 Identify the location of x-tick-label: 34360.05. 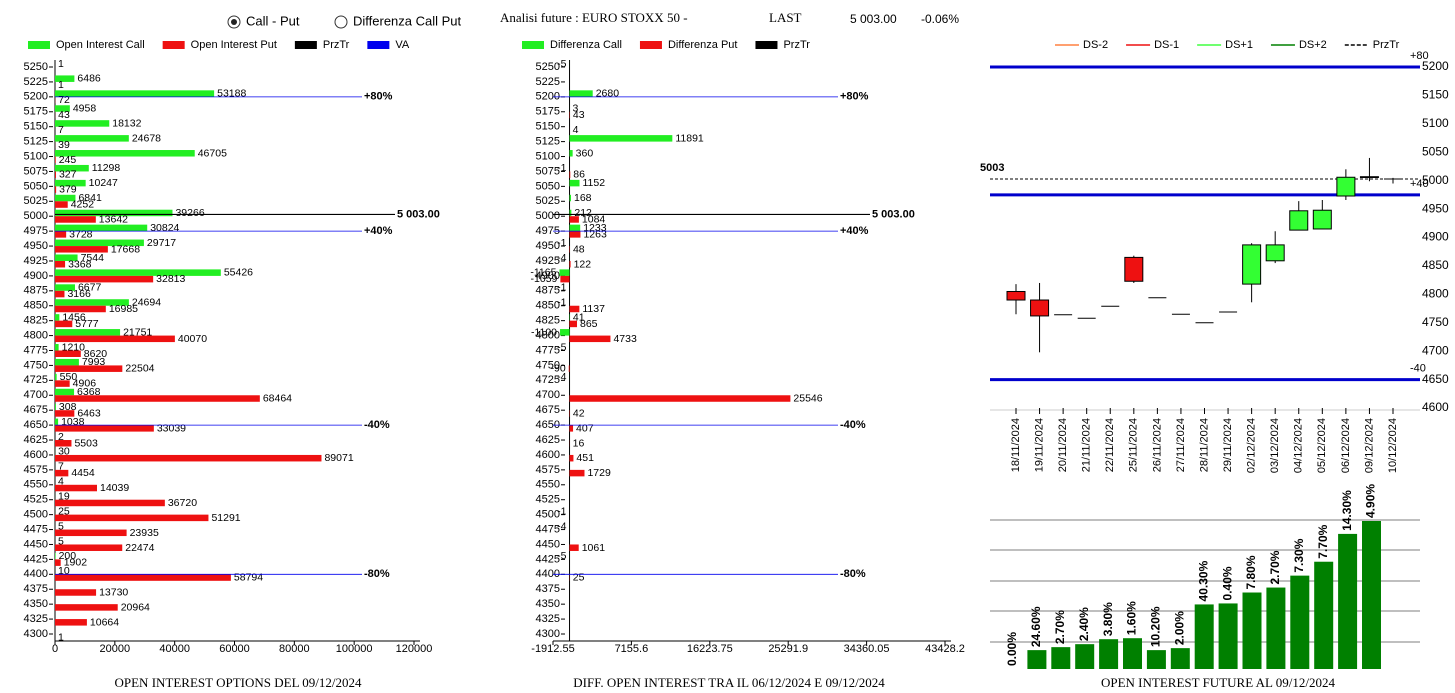
(867, 649).